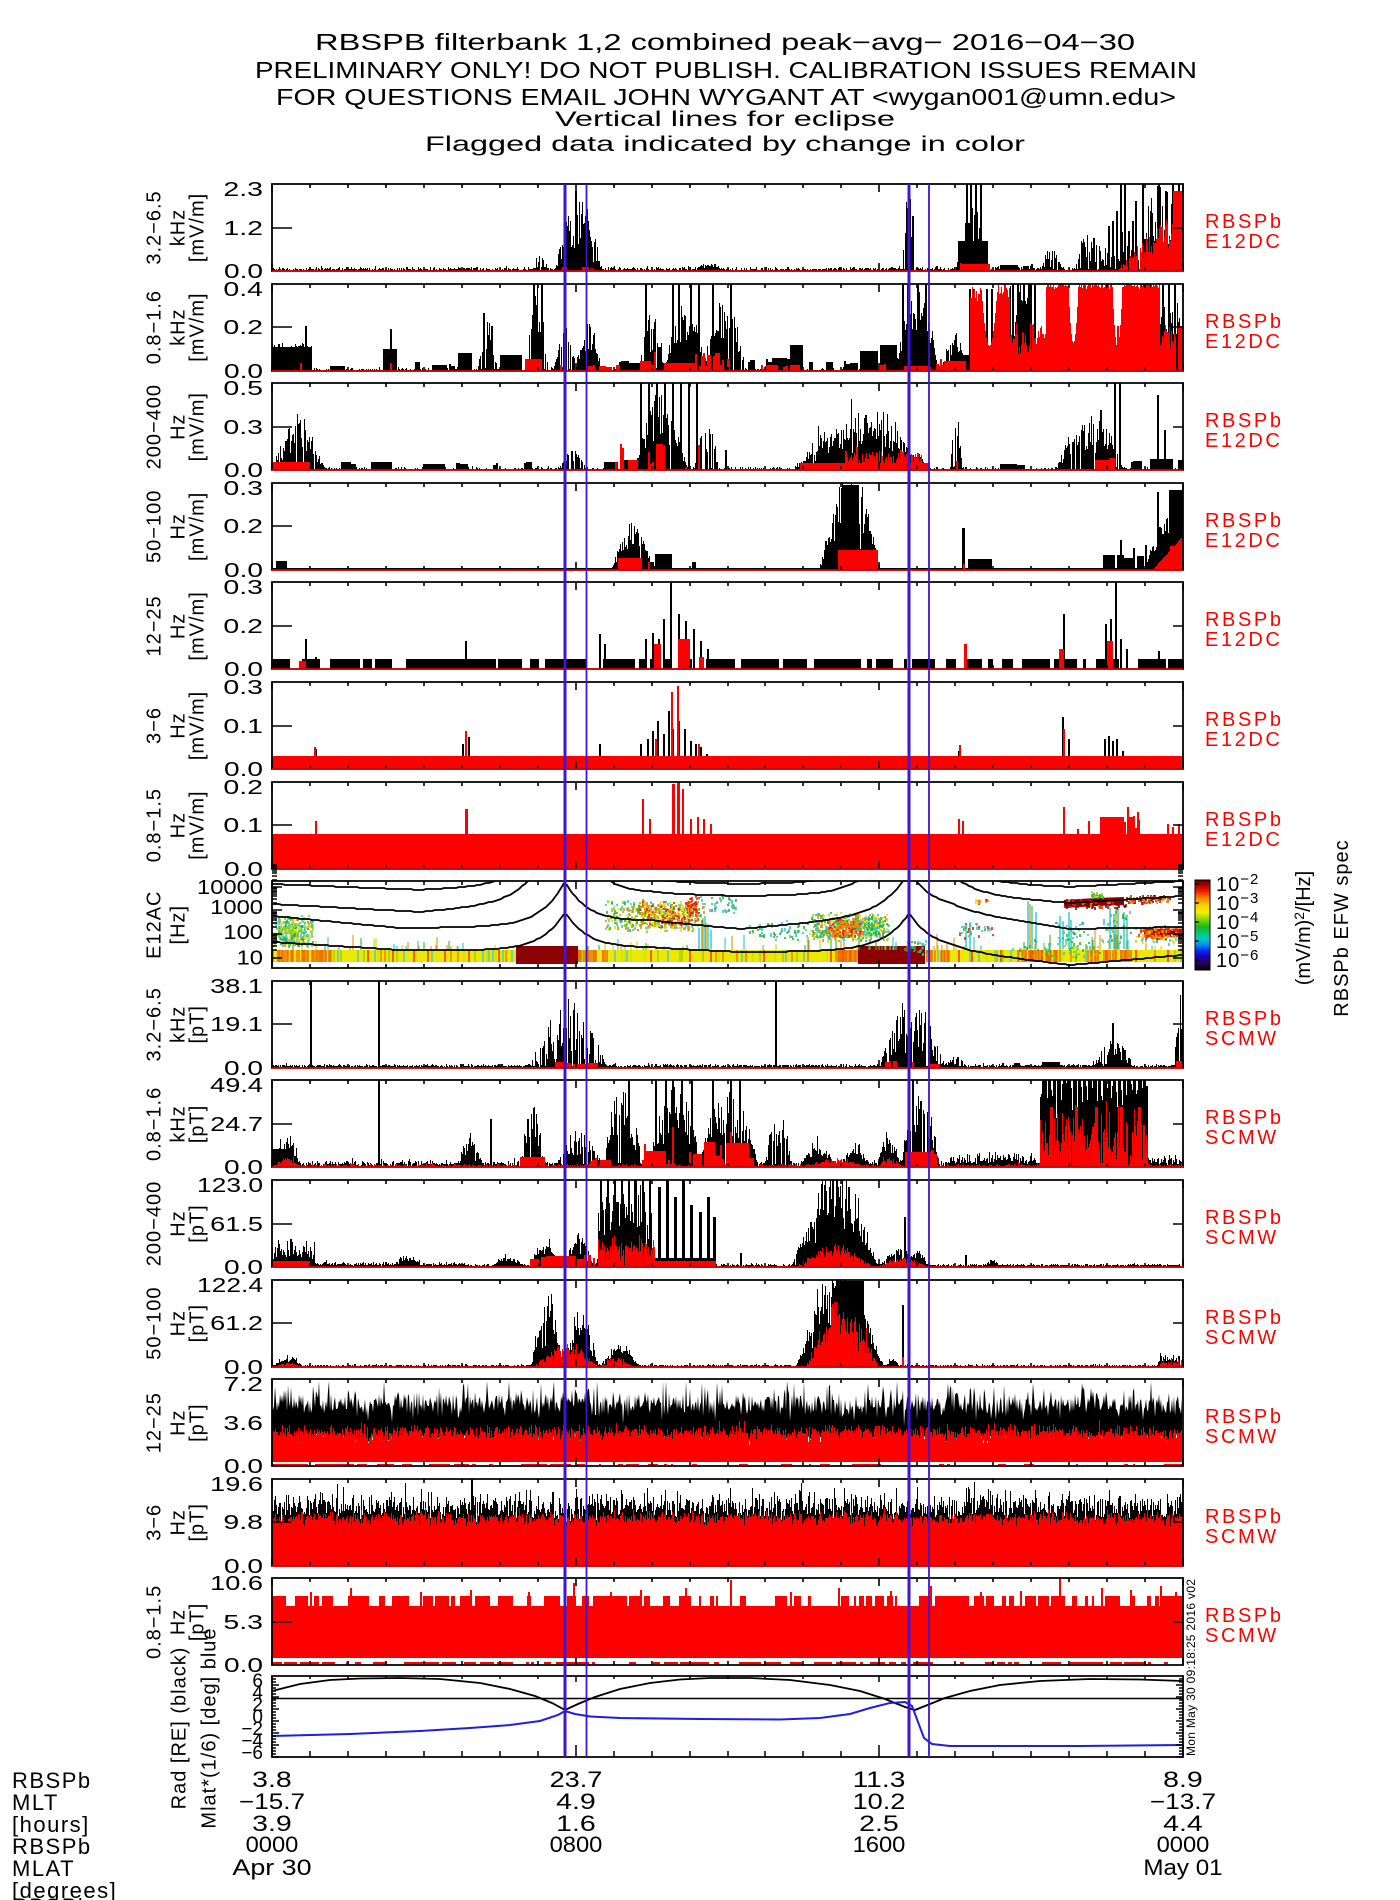 Image resolution: width=1400 pixels, height=1900 pixels. I want to click on svg-text: [hours], so click(51, 1824).